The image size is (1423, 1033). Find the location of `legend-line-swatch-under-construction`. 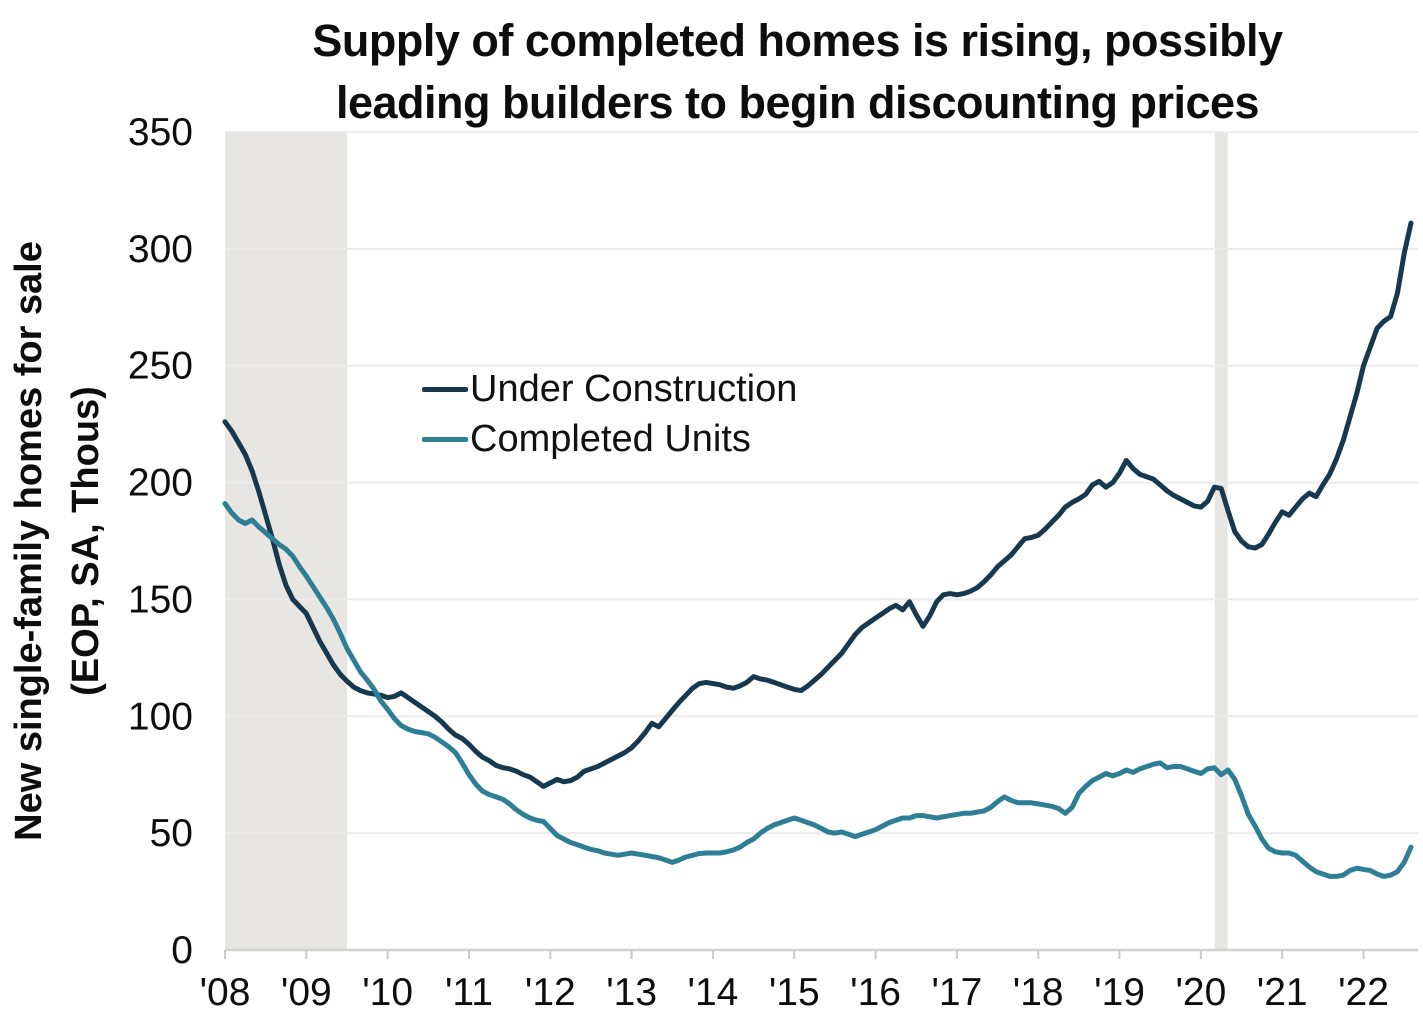

legend-line-swatch-under-construction is located at coordinates (445, 389).